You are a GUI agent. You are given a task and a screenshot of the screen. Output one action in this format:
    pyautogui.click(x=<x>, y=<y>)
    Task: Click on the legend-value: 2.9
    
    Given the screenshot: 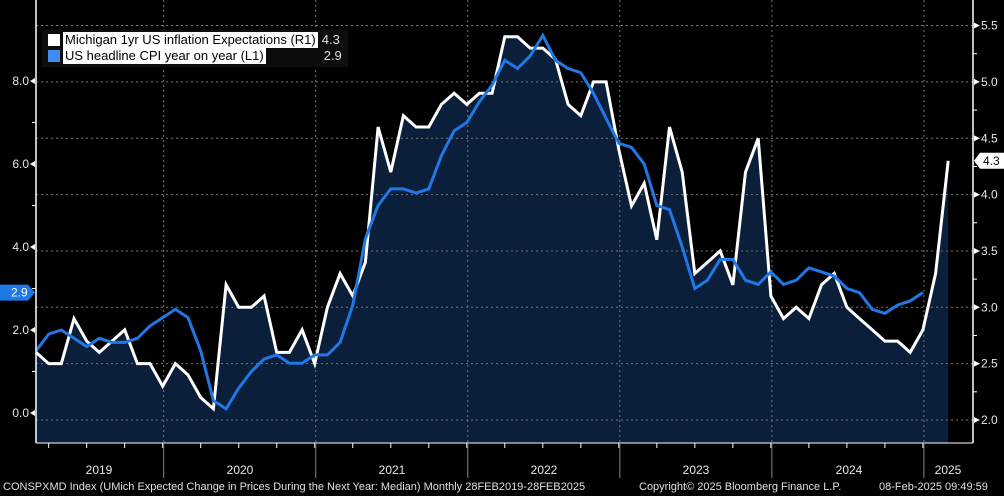 What is the action you would take?
    pyautogui.click(x=332, y=55)
    